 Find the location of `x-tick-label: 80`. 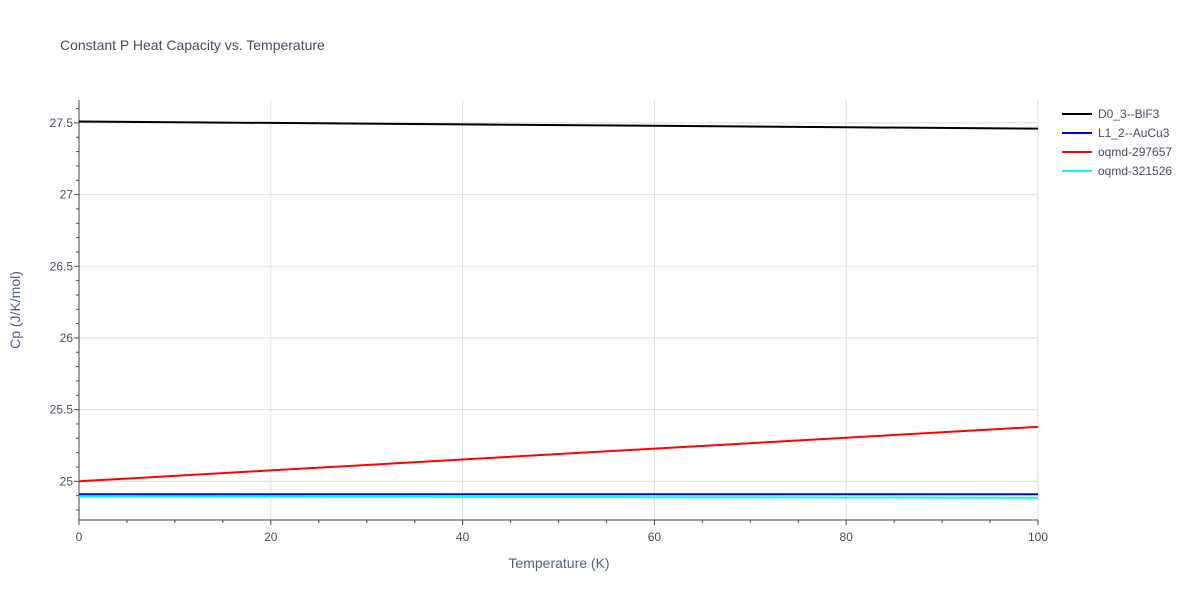

x-tick-label: 80 is located at coordinates (847, 537).